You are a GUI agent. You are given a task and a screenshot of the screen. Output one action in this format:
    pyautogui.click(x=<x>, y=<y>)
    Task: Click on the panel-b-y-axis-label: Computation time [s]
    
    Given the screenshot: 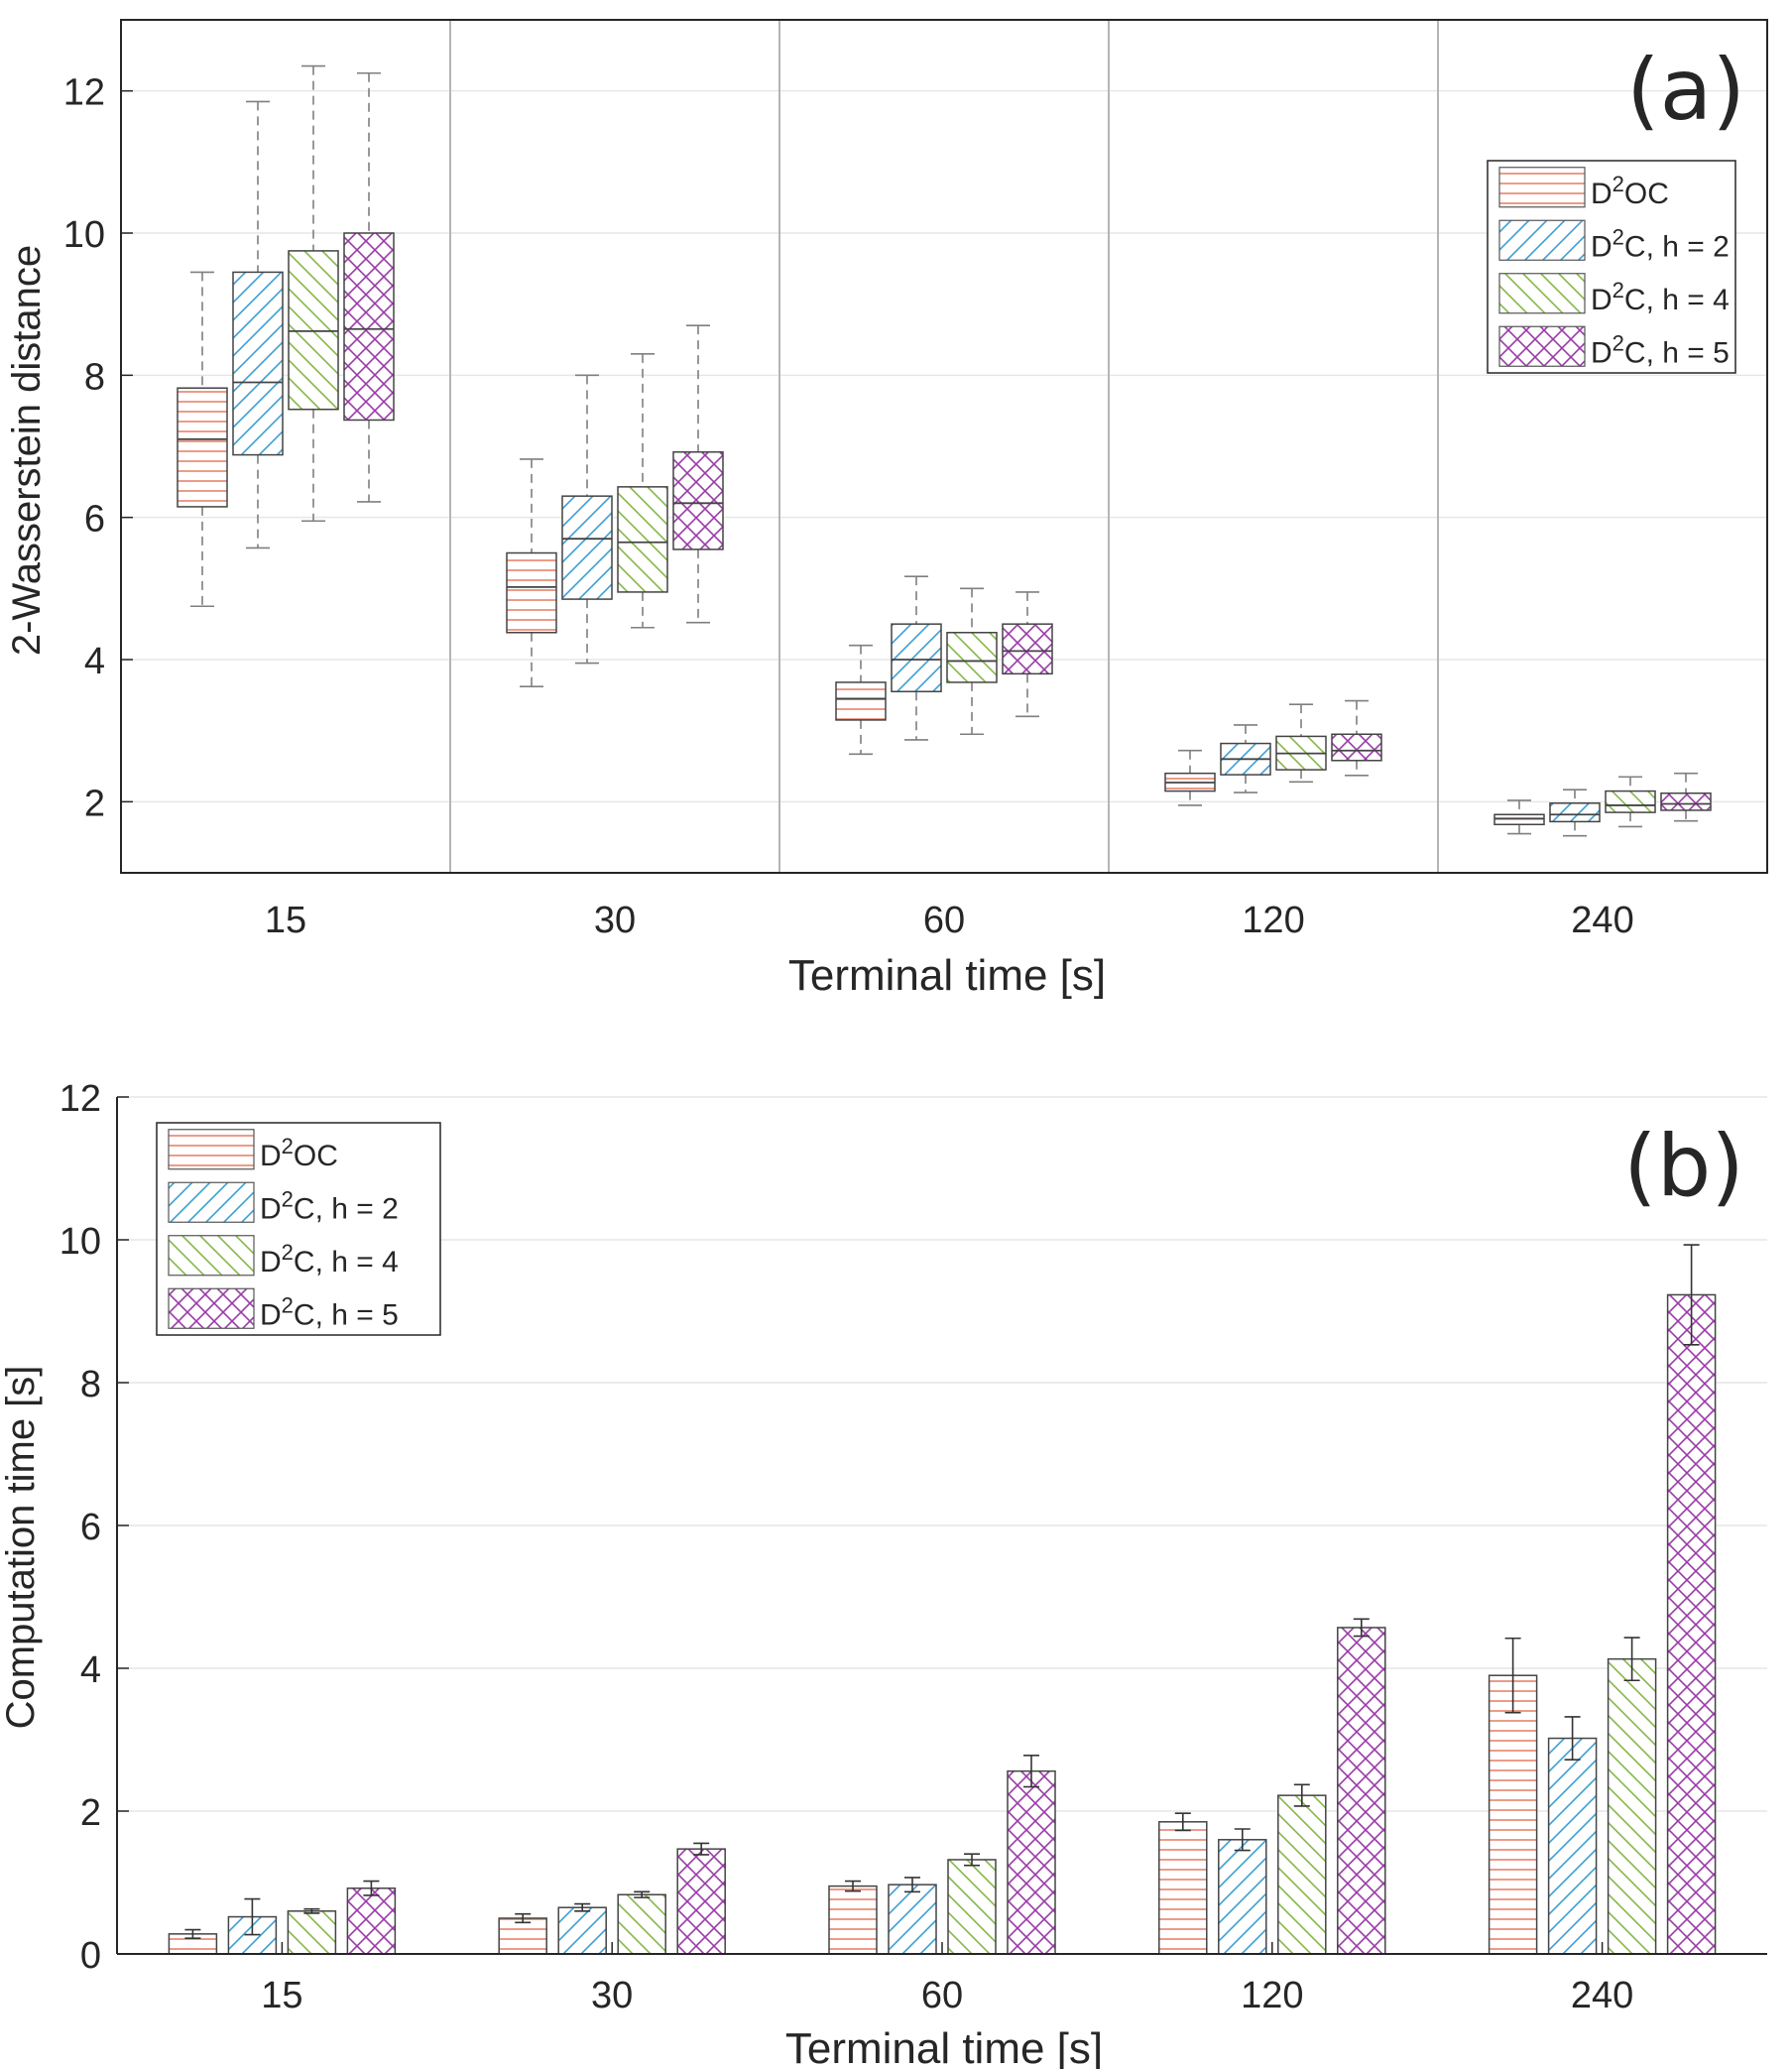 What is the action you would take?
    pyautogui.click(x=22, y=1548)
    